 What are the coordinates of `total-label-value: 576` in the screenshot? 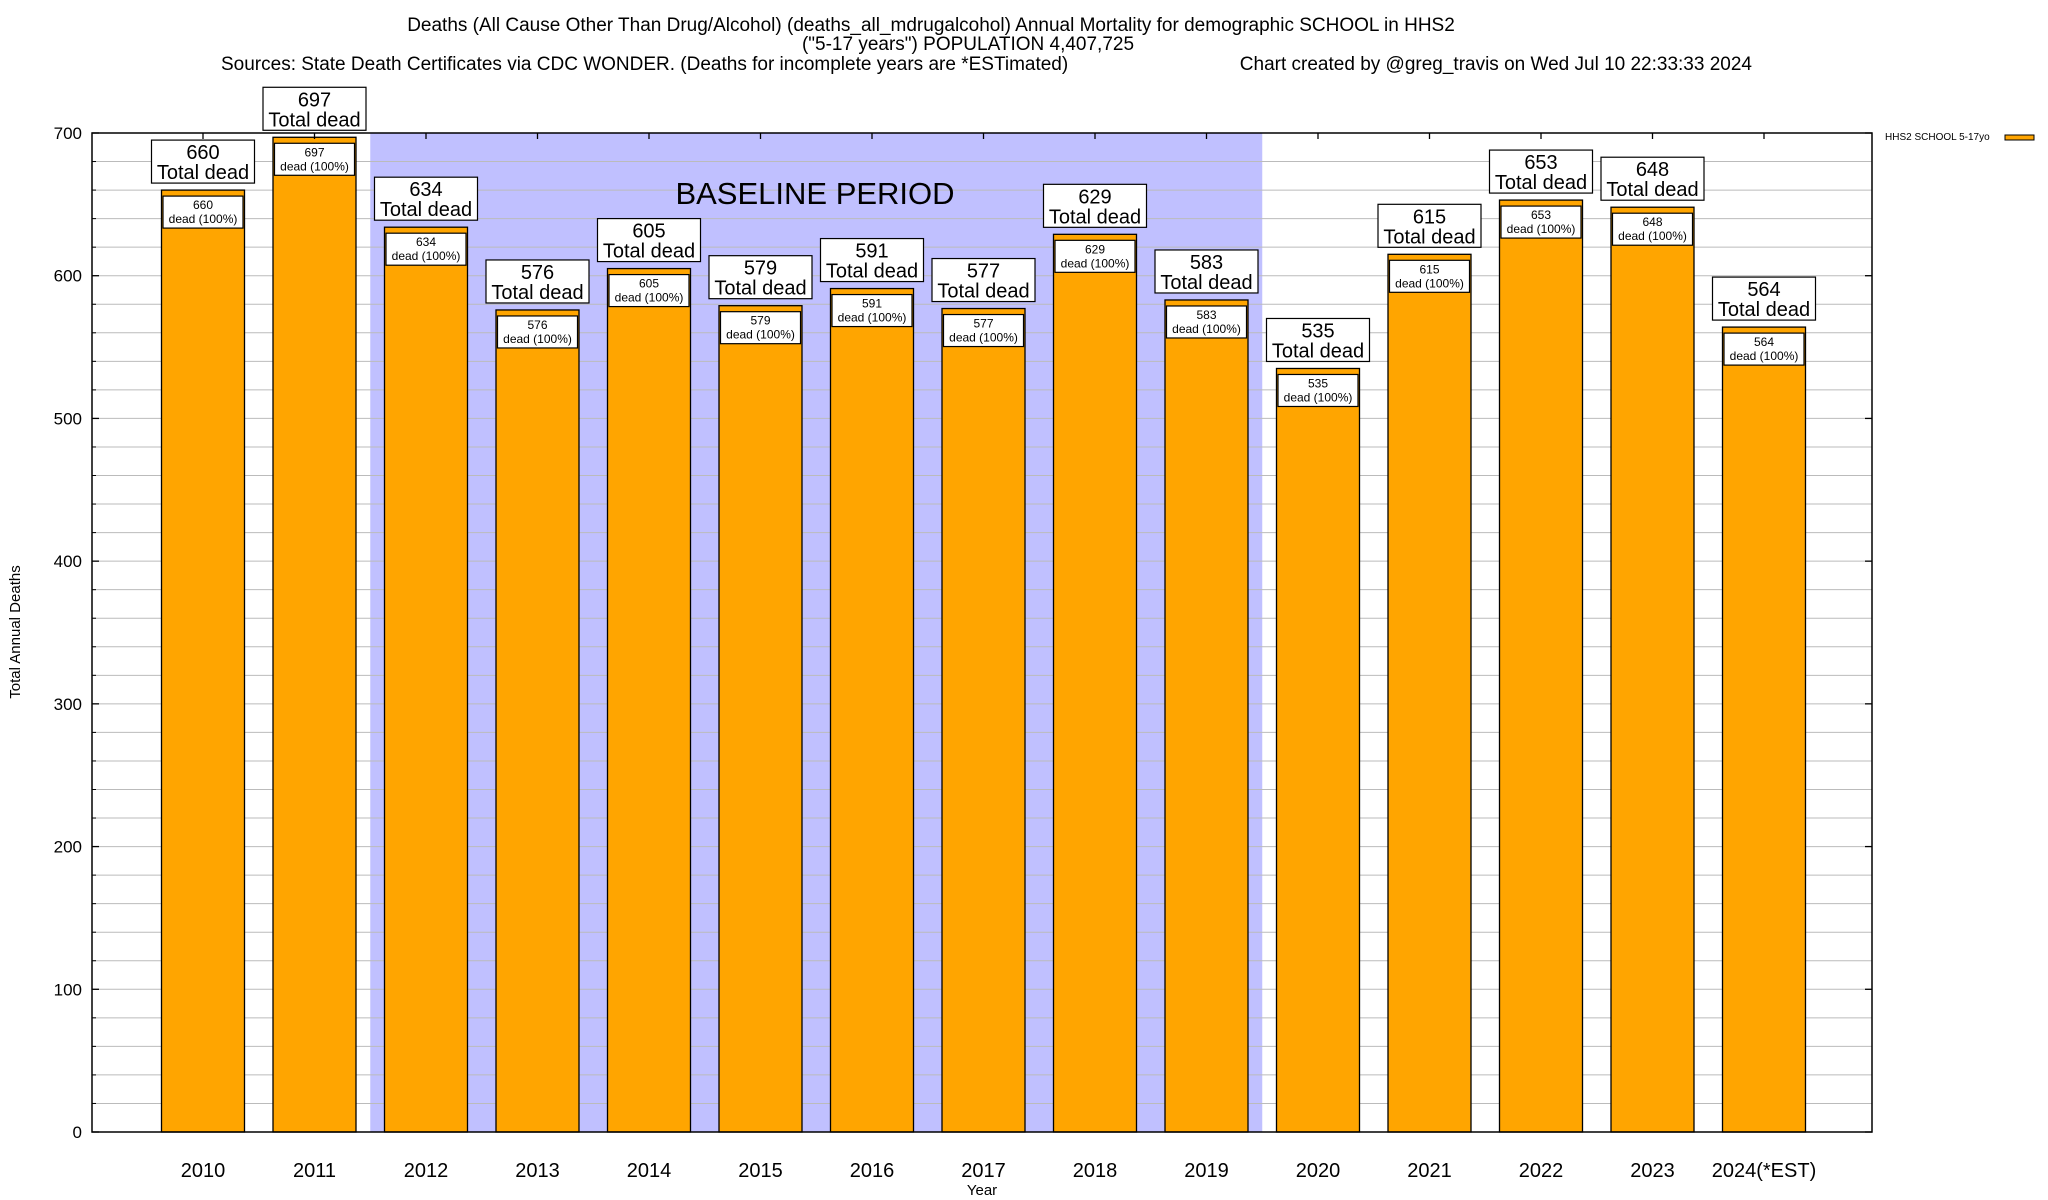 It's located at (537, 273).